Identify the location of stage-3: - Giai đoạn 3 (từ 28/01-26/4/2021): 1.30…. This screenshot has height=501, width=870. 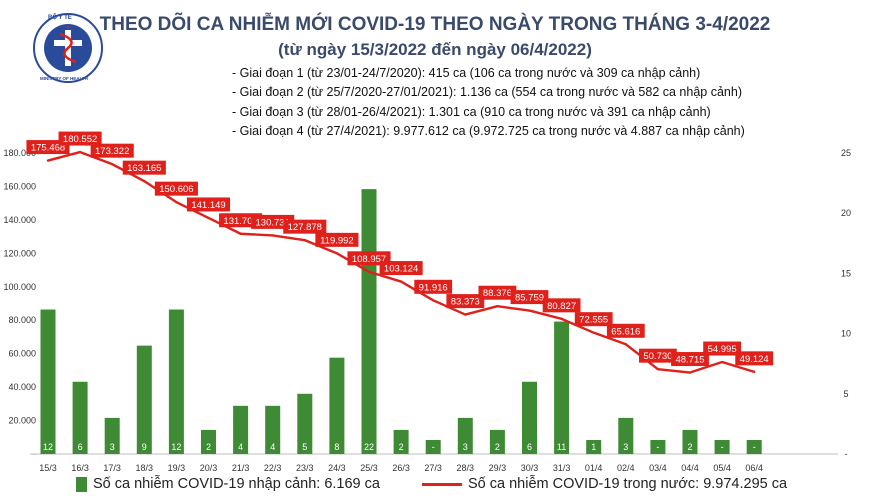
(471, 111).